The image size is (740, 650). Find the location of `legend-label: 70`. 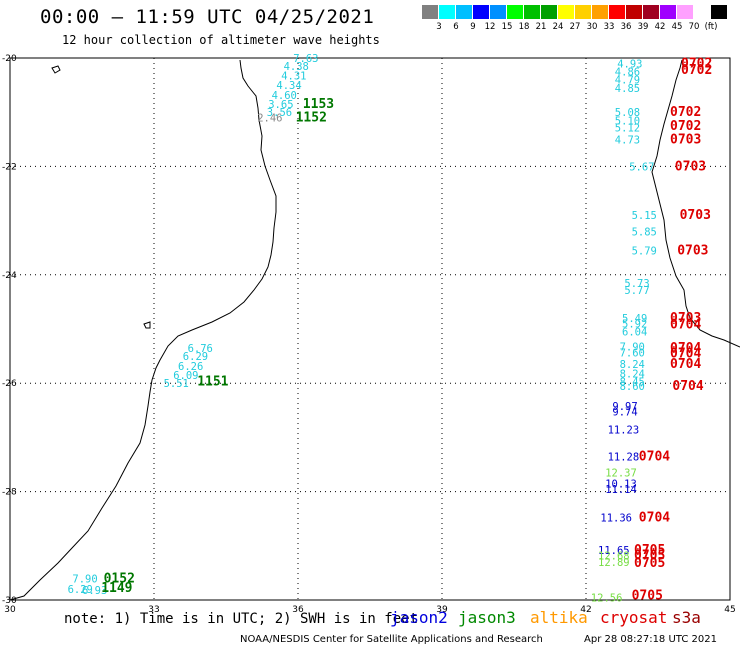

legend-label: 70 is located at coordinates (694, 27).